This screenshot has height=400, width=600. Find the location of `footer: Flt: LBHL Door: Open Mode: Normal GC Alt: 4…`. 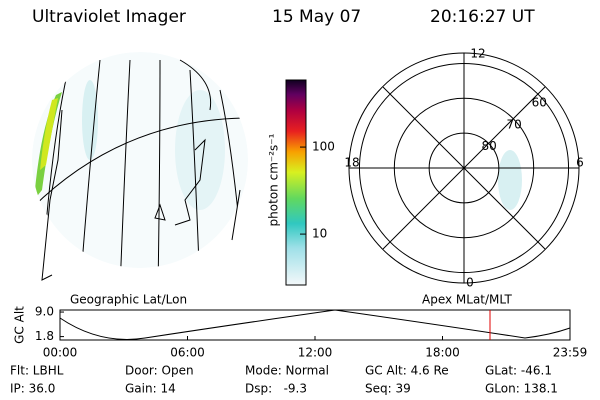

footer: Flt: LBHL Door: Open Mode: Normal GC Alt: 4… is located at coordinates (284, 380).